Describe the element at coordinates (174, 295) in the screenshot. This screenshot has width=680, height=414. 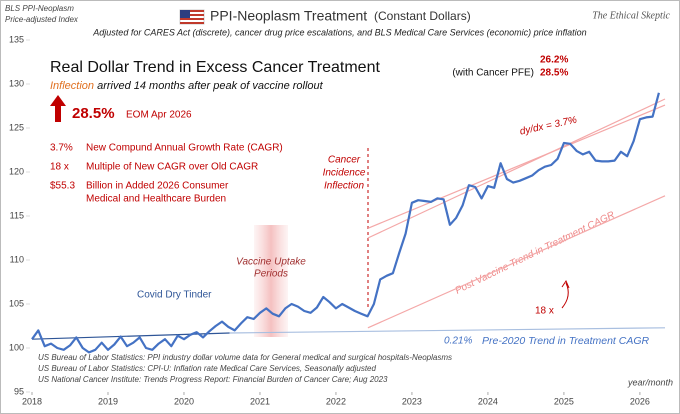
I see `covid-label: Covid Dry Tinder` at that location.